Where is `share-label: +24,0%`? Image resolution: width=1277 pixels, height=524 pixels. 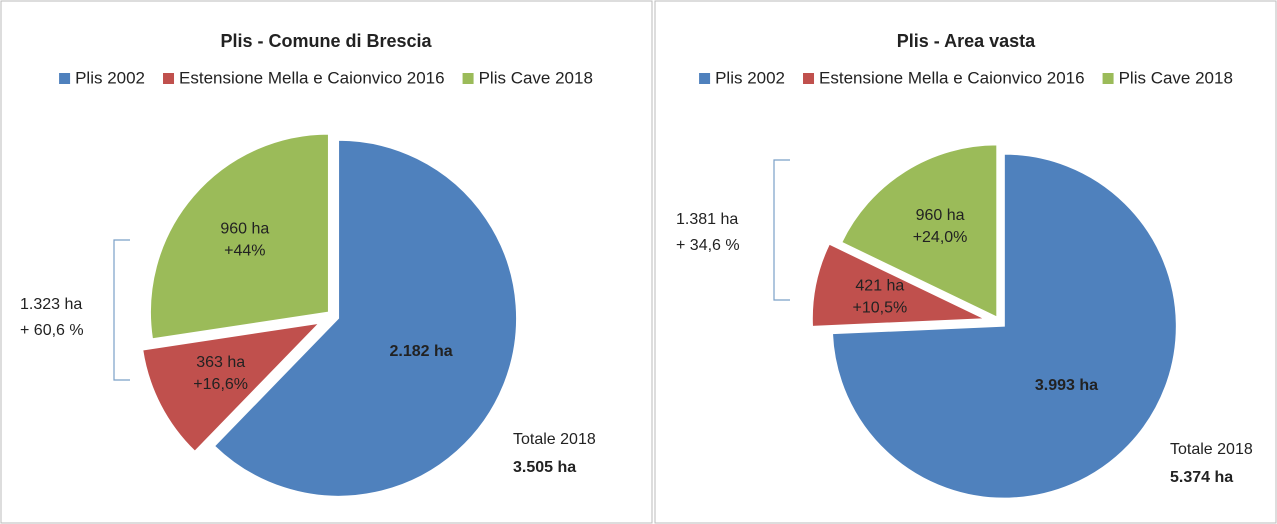 share-label: +24,0% is located at coordinates (940, 237).